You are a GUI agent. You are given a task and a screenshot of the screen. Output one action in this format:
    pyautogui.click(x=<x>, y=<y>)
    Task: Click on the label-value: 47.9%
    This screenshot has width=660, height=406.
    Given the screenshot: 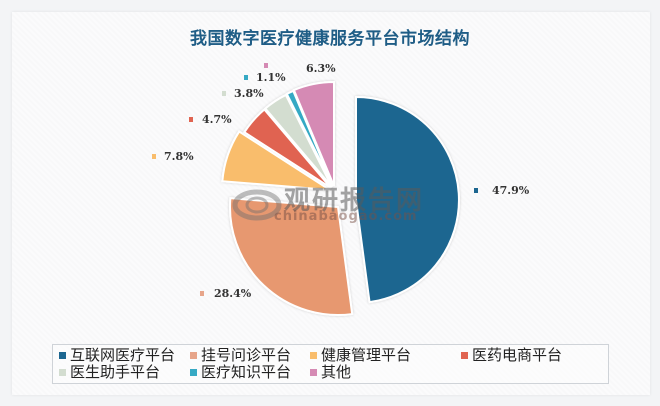 What is the action you would take?
    pyautogui.click(x=511, y=190)
    